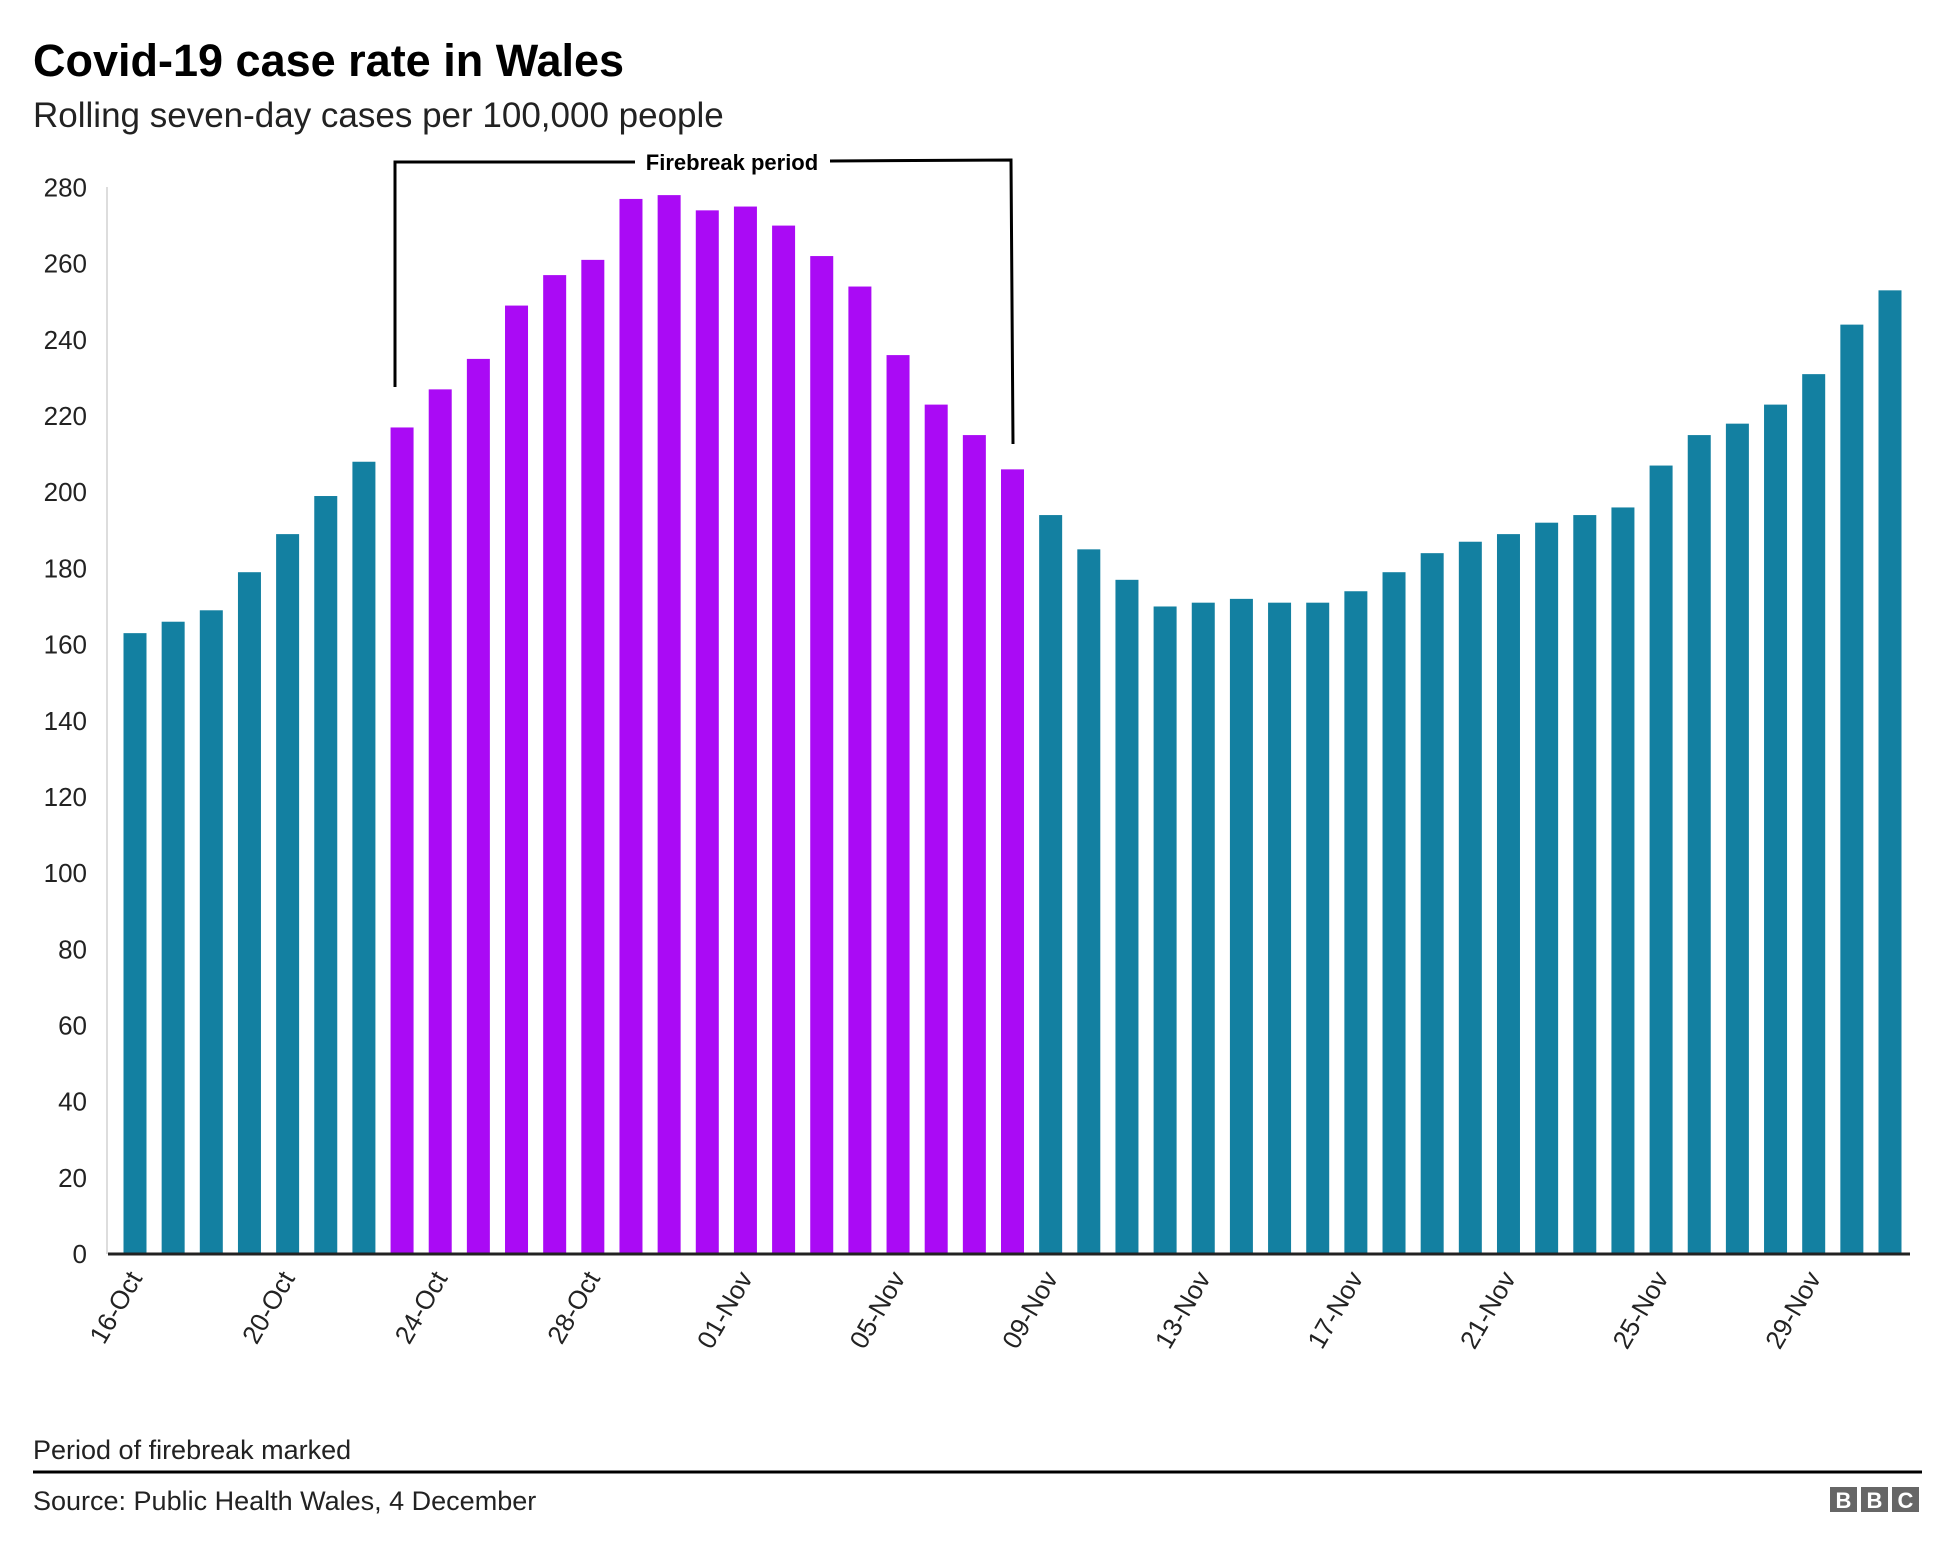 This screenshot has width=1952, height=1554. What do you see at coordinates (1030, 1310) in the screenshot?
I see `x-tick-label: 09-Nov` at bounding box center [1030, 1310].